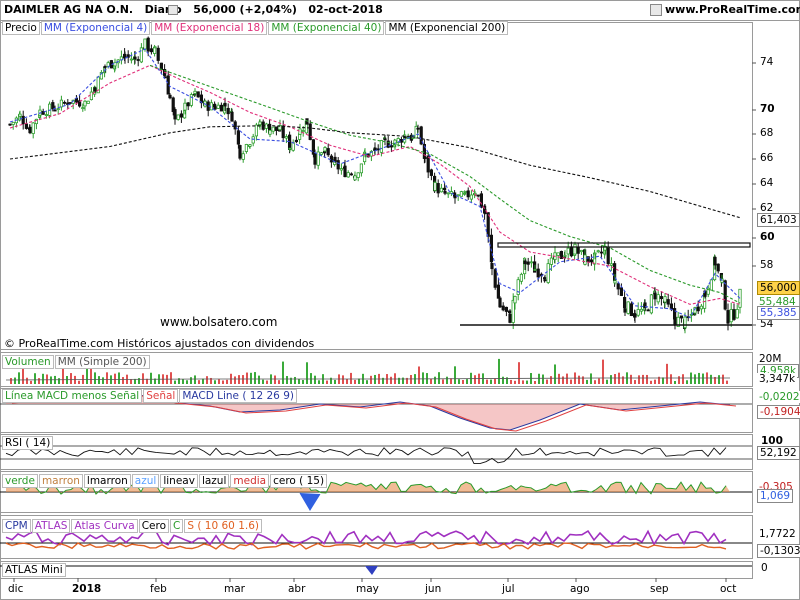 The height and width of the screenshot is (600, 800). Describe the element at coordinates (60, 481) in the screenshot. I see `legend-marron: marron` at that location.